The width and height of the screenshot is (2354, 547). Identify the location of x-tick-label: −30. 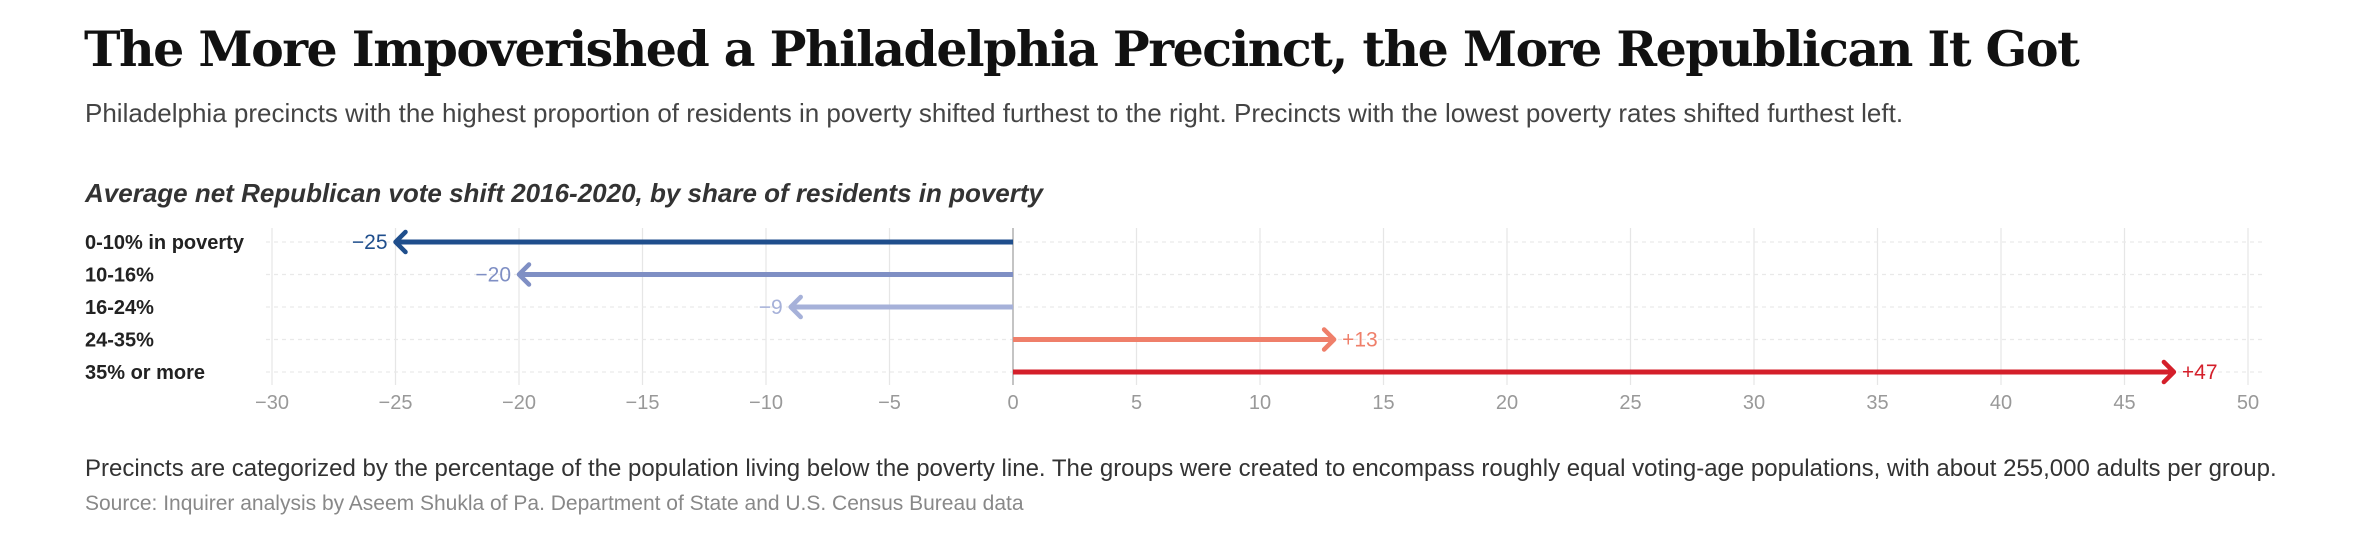
(272, 403).